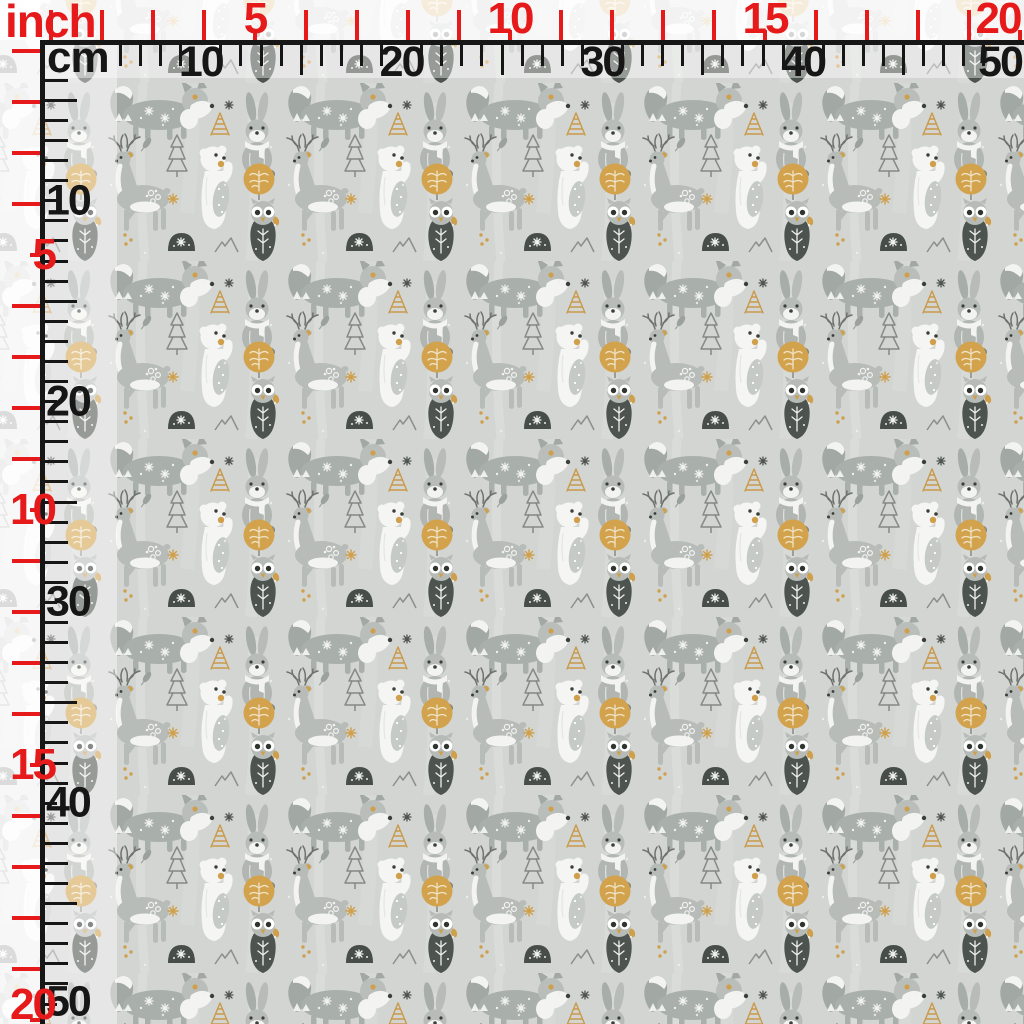  Describe the element at coordinates (69, 601) in the screenshot. I see `cm-label: 30` at that location.